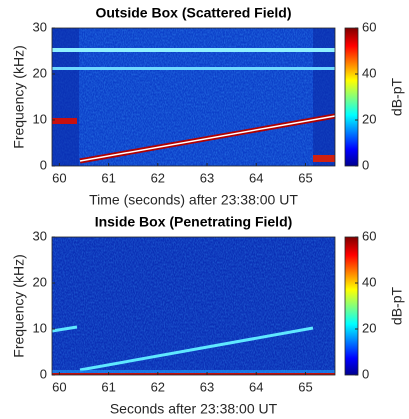  What do you see at coordinates (194, 409) in the screenshot?
I see `x-axis-label: Seconds after 23:38:00 UT` at bounding box center [194, 409].